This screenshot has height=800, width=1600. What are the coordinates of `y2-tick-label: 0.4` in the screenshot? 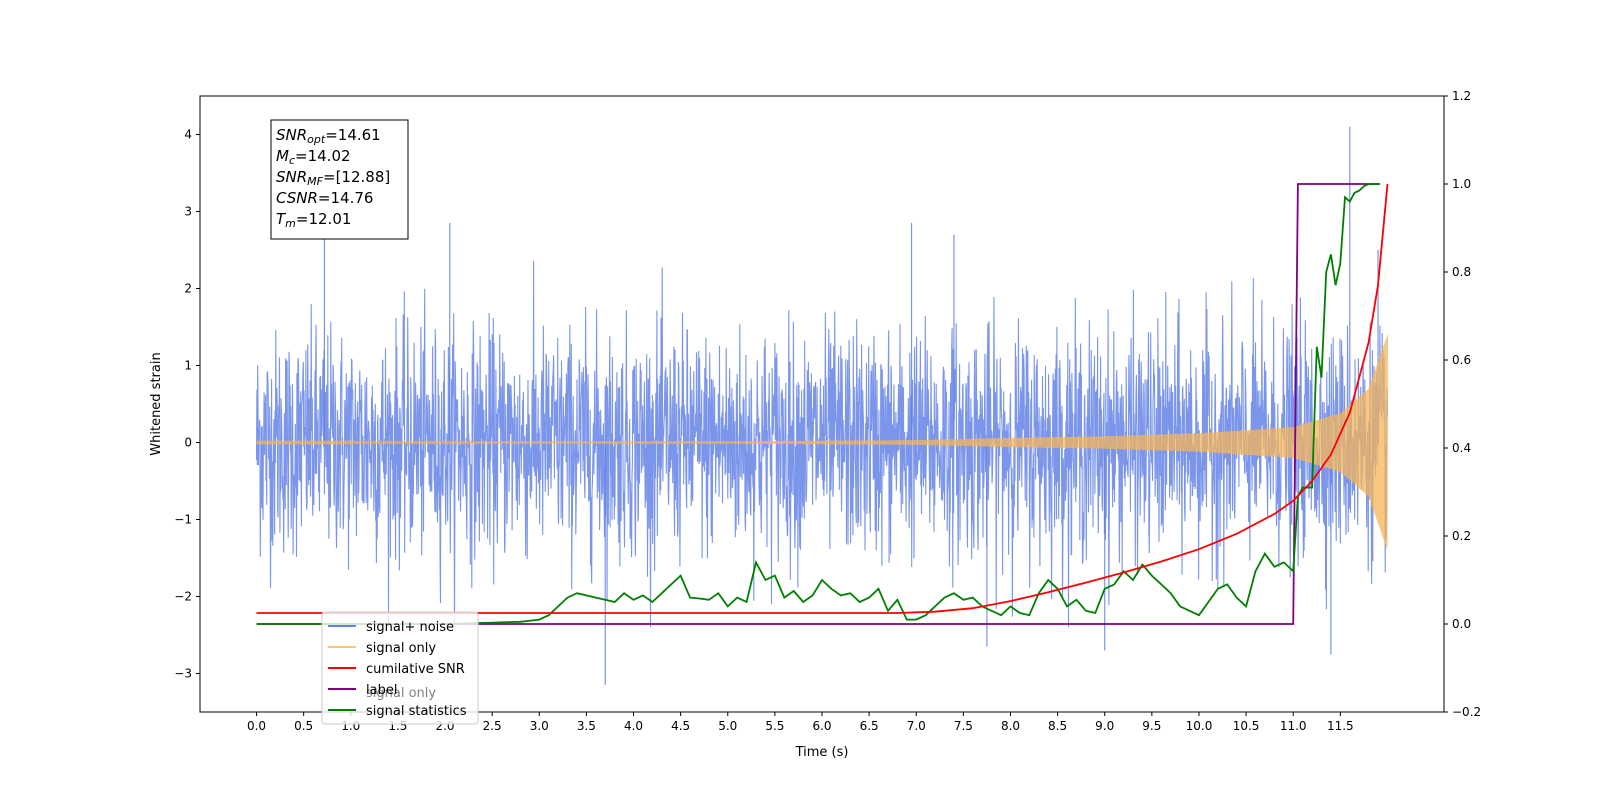 It's located at (1461, 448).